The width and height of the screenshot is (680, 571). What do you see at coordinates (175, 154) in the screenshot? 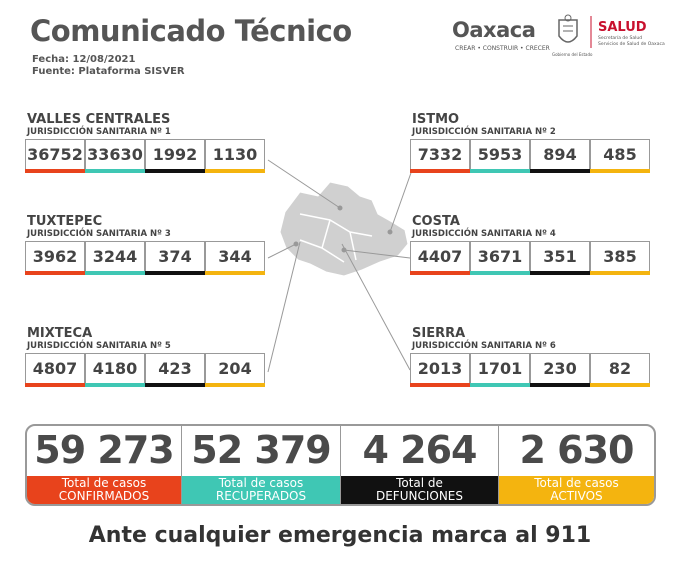
I see `case-count: 1992` at bounding box center [175, 154].